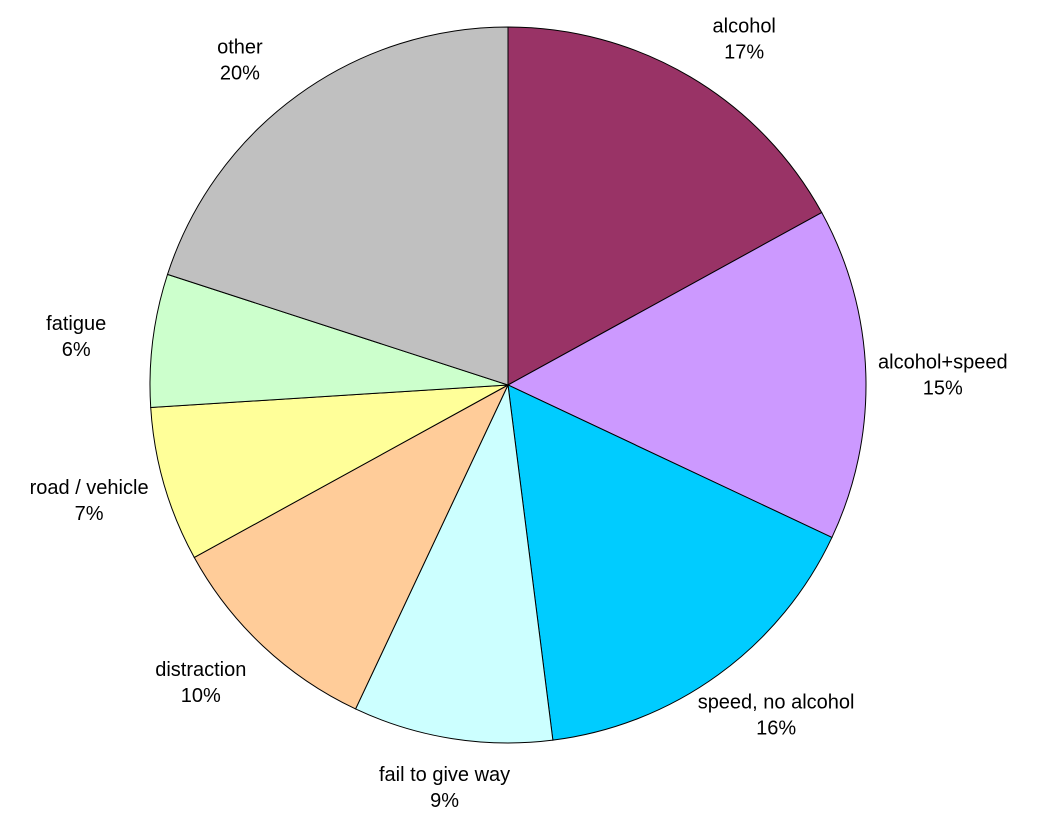 Image resolution: width=1039 pixels, height=816 pixels. I want to click on pie-label-percent: 17%, so click(744, 52).